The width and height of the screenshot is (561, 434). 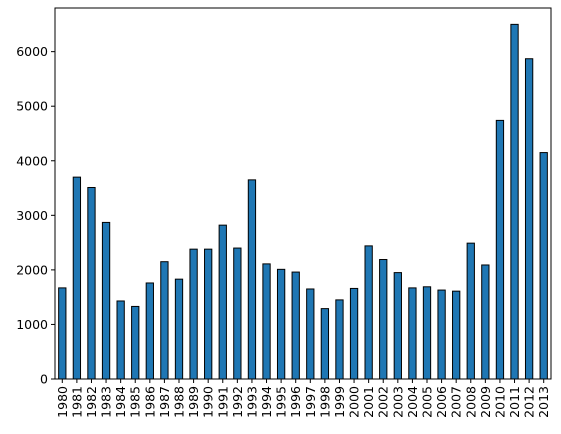 What do you see at coordinates (500, 249) in the screenshot?
I see `bar-2010` at bounding box center [500, 249].